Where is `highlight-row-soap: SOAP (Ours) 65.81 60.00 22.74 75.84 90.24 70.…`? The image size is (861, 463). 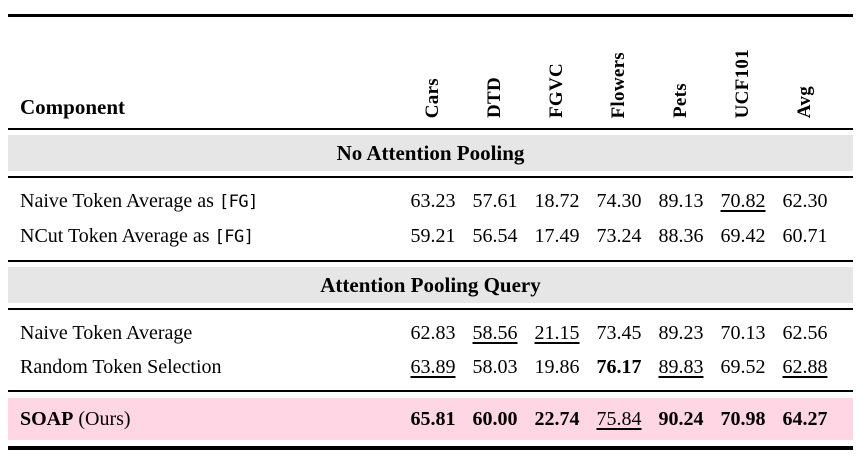 highlight-row-soap: SOAP (Ours) 65.81 60.00 22.74 75.84 90.24 70.… is located at coordinates (430, 419).